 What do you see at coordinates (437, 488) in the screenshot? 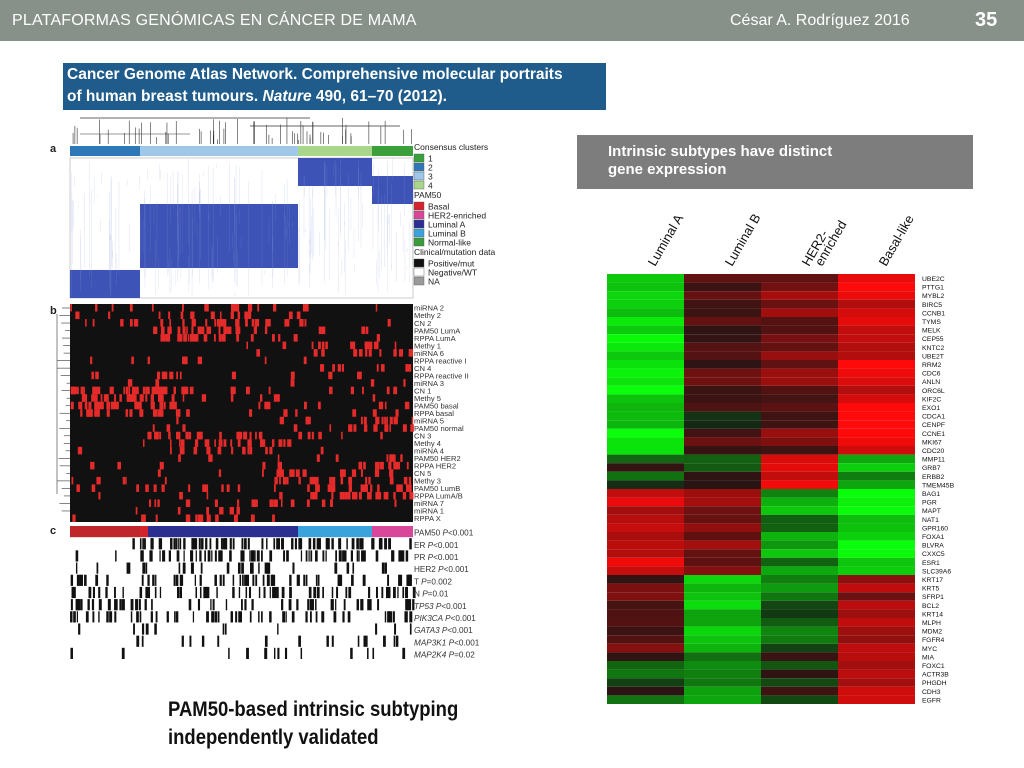
I see `panel-b-row-label: PAM50 LumB` at bounding box center [437, 488].